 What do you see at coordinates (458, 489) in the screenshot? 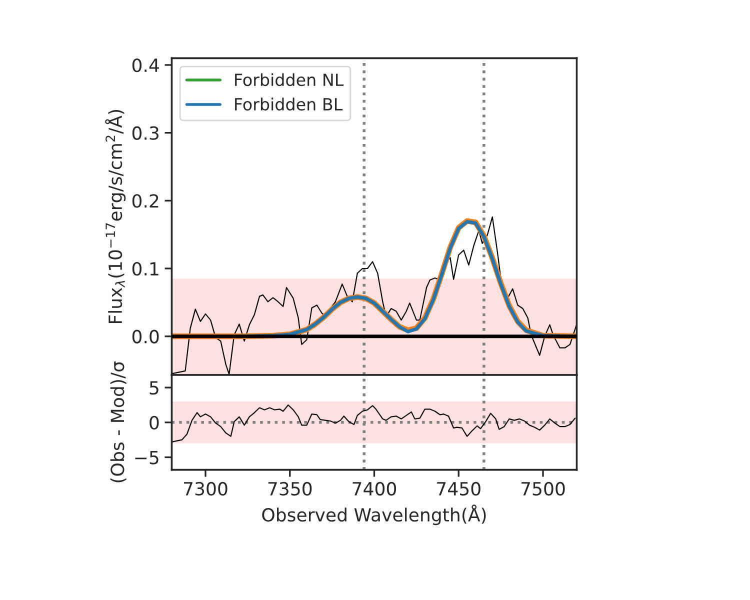
I see `x-tick-label: 7450` at bounding box center [458, 489].